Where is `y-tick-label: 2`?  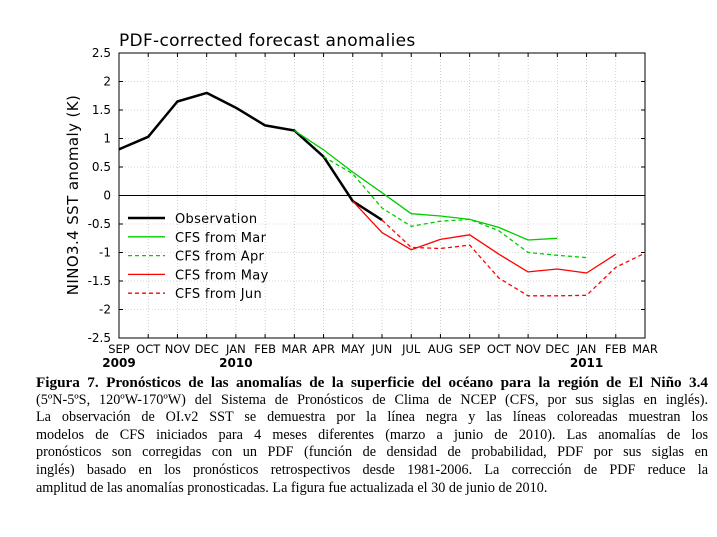
y-tick-label: 2 is located at coordinates (107, 82).